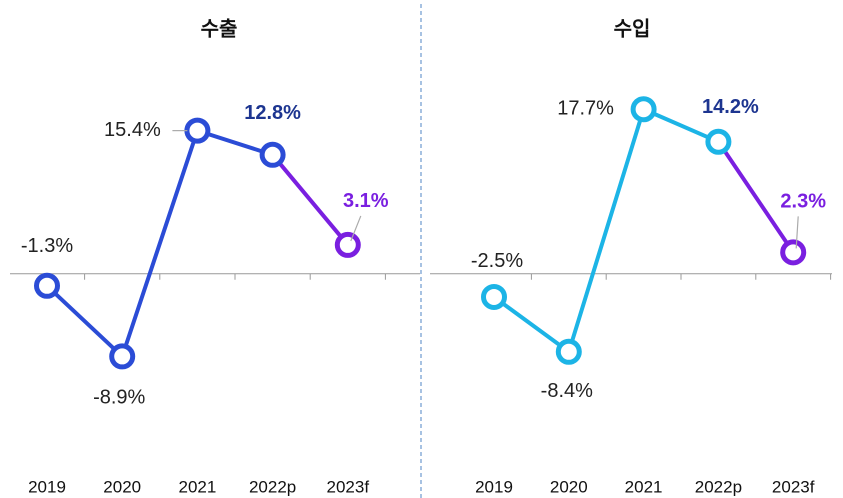 The height and width of the screenshot is (498, 843). Describe the element at coordinates (366, 201) in the screenshot. I see `data-label: 3.1%` at that location.